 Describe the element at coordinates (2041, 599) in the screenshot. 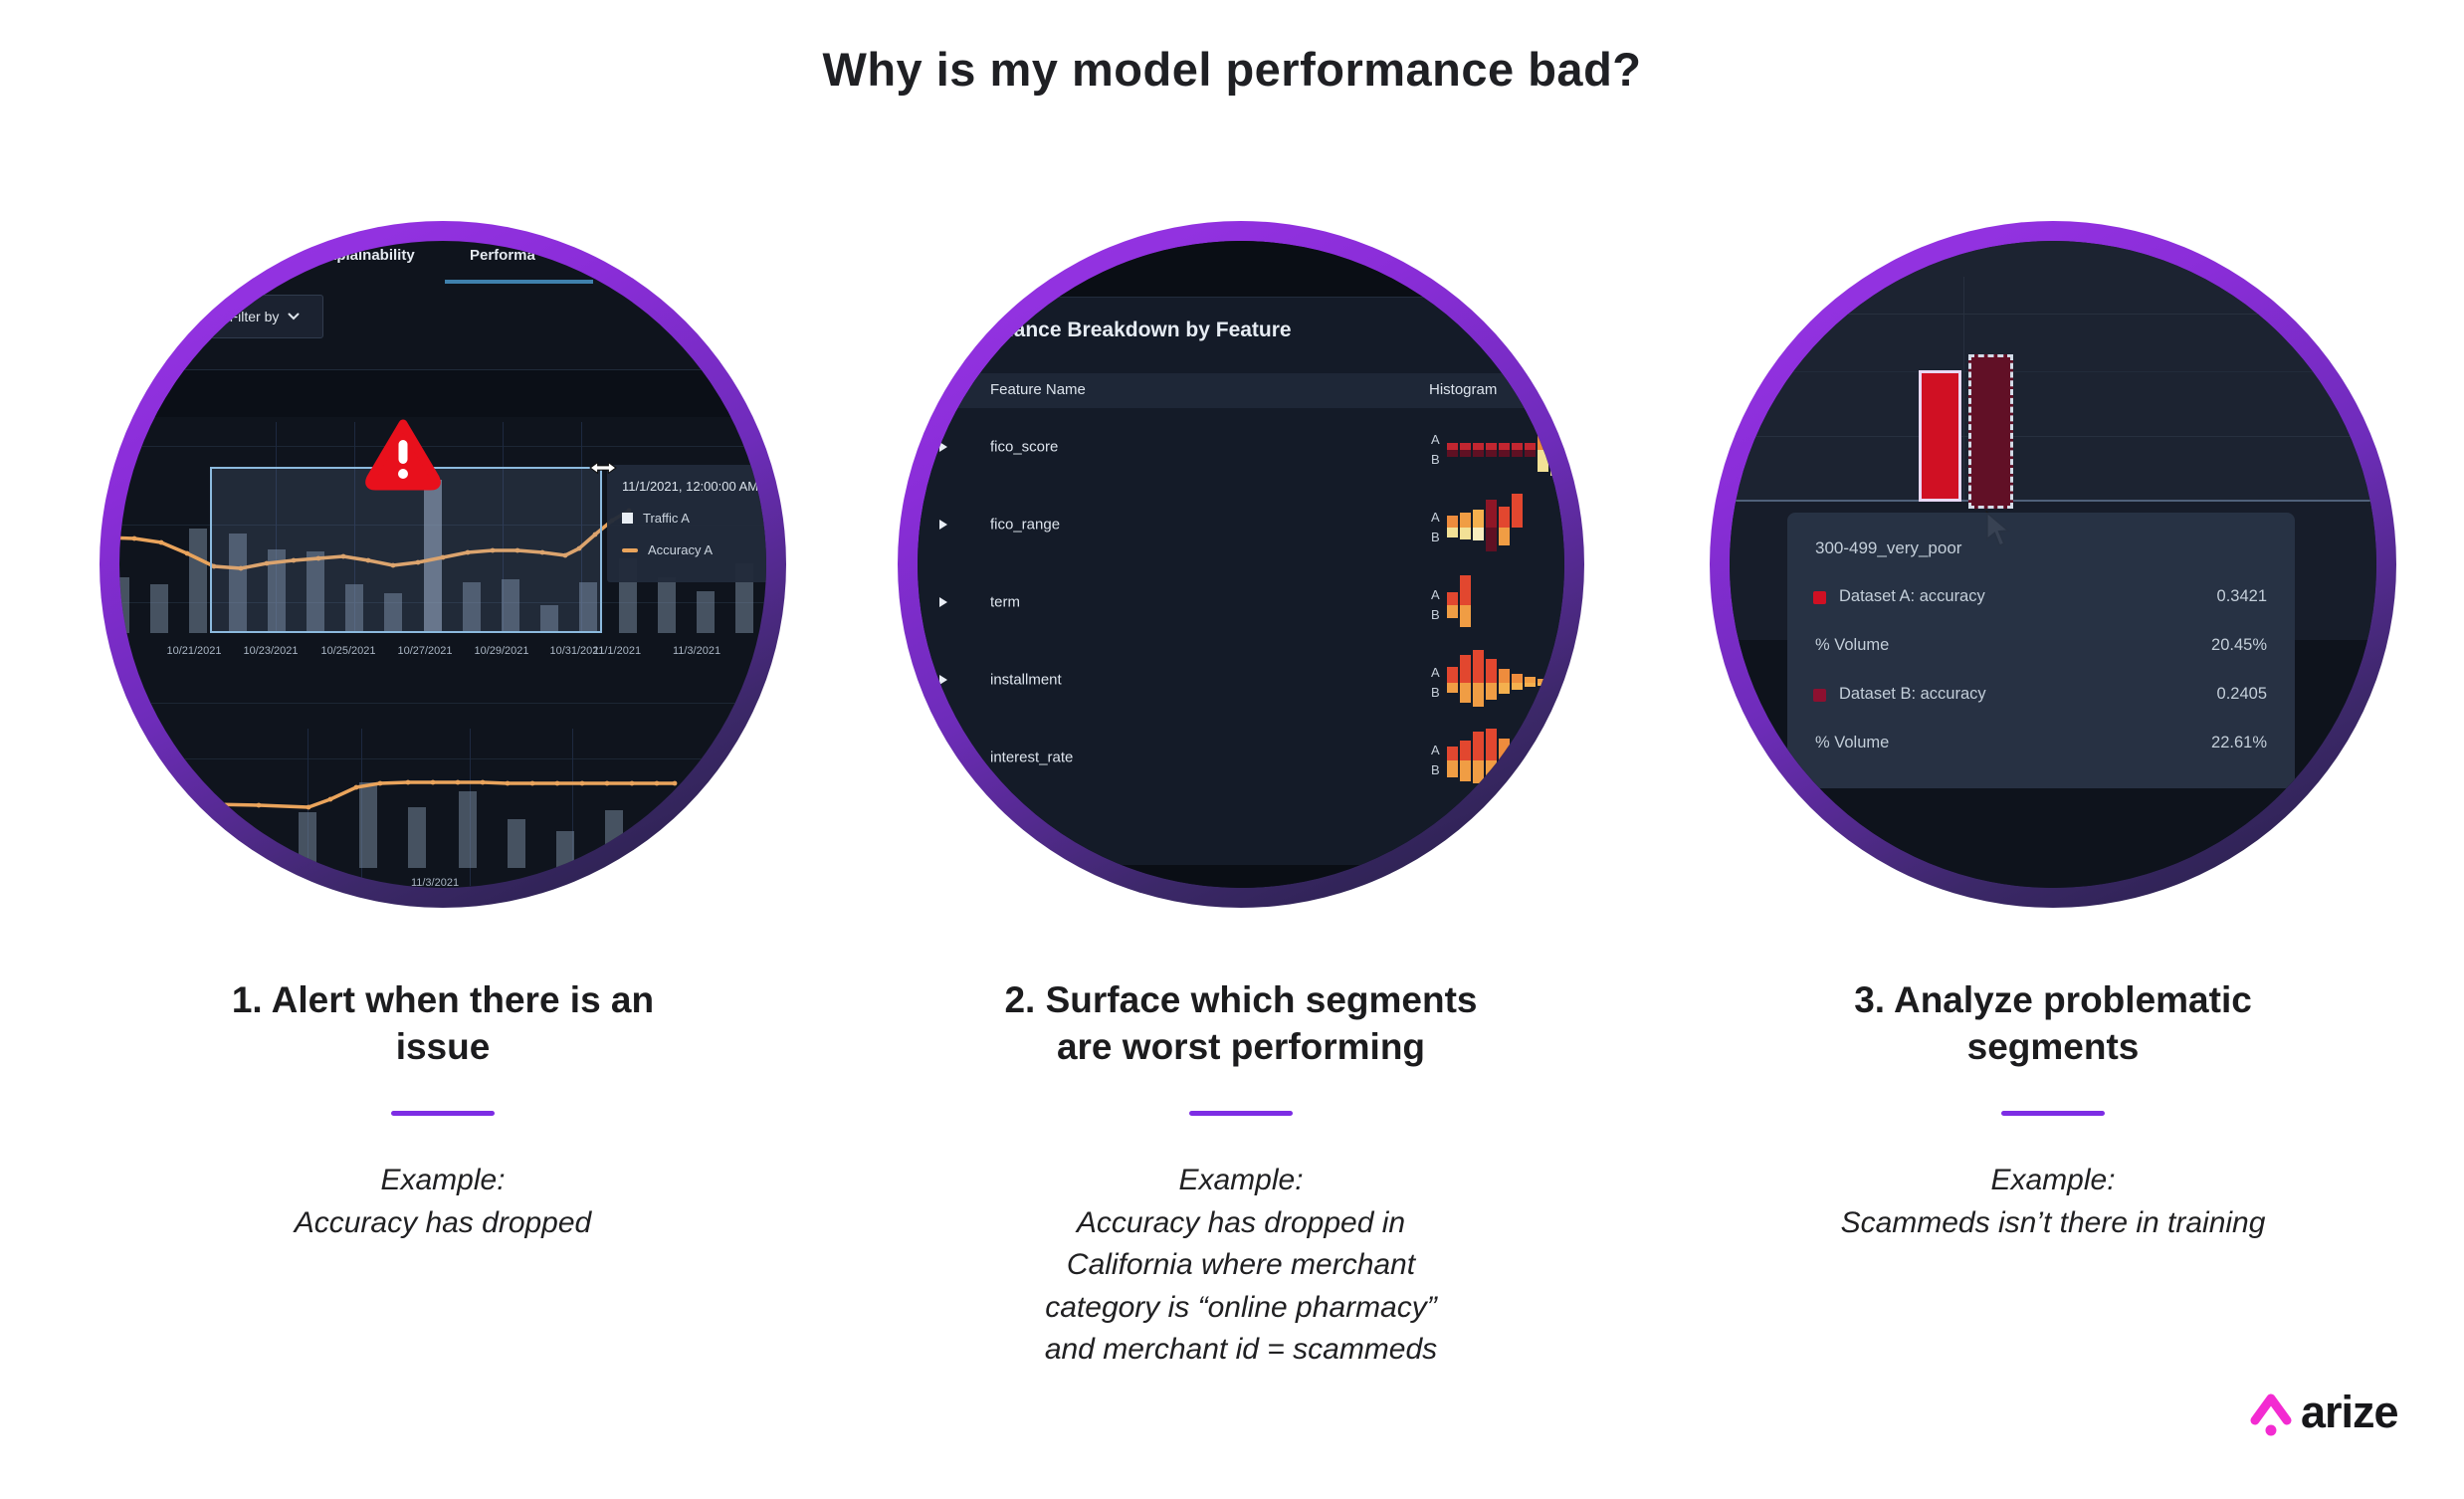

I see `tooltip-row: Dataset A: accuracy 0.3421` at that location.